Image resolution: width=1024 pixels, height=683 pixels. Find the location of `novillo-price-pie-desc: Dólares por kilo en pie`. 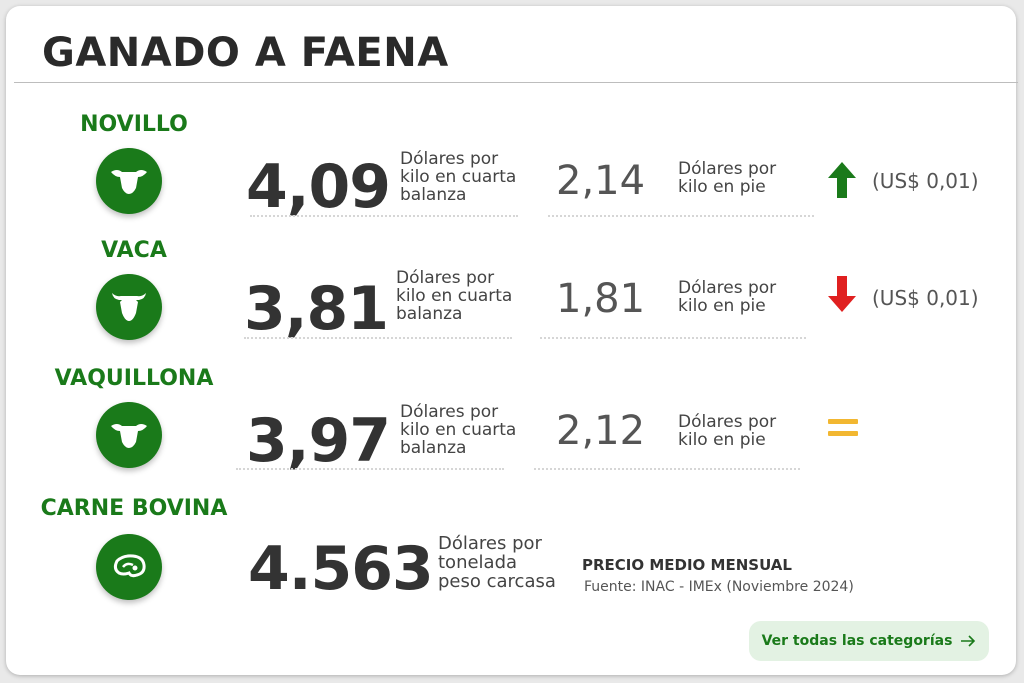

novillo-price-pie-desc: Dólares por kilo en pie is located at coordinates (727, 178).